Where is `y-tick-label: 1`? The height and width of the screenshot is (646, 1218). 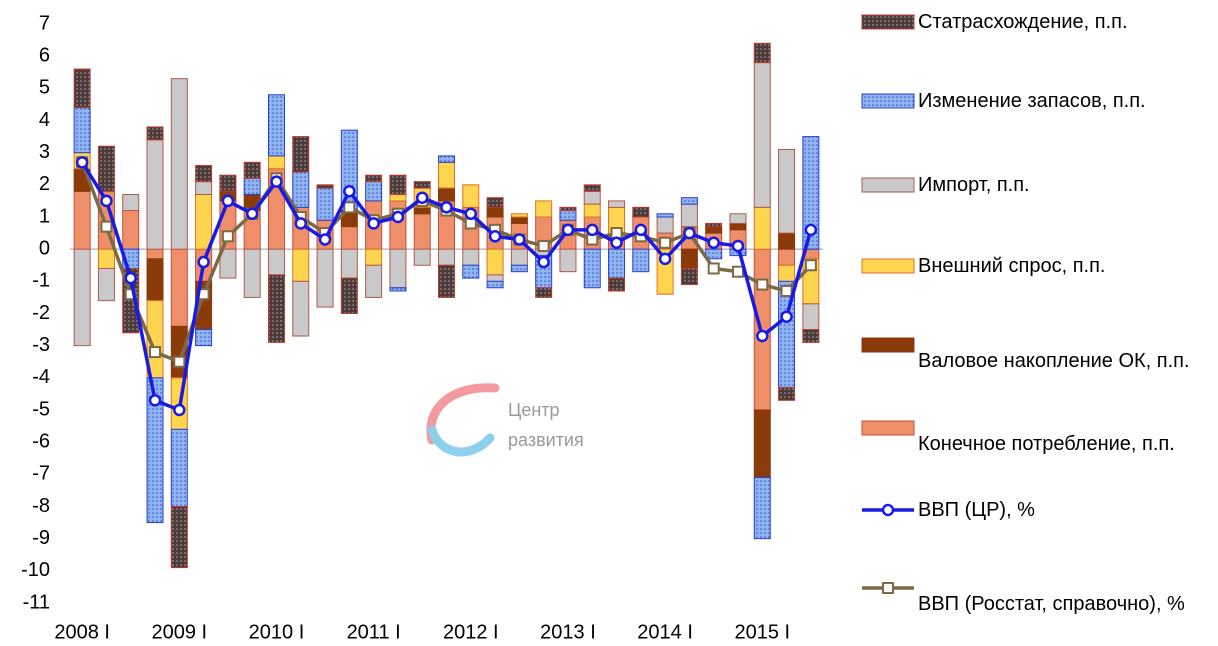
y-tick-label: 1 is located at coordinates (44, 216).